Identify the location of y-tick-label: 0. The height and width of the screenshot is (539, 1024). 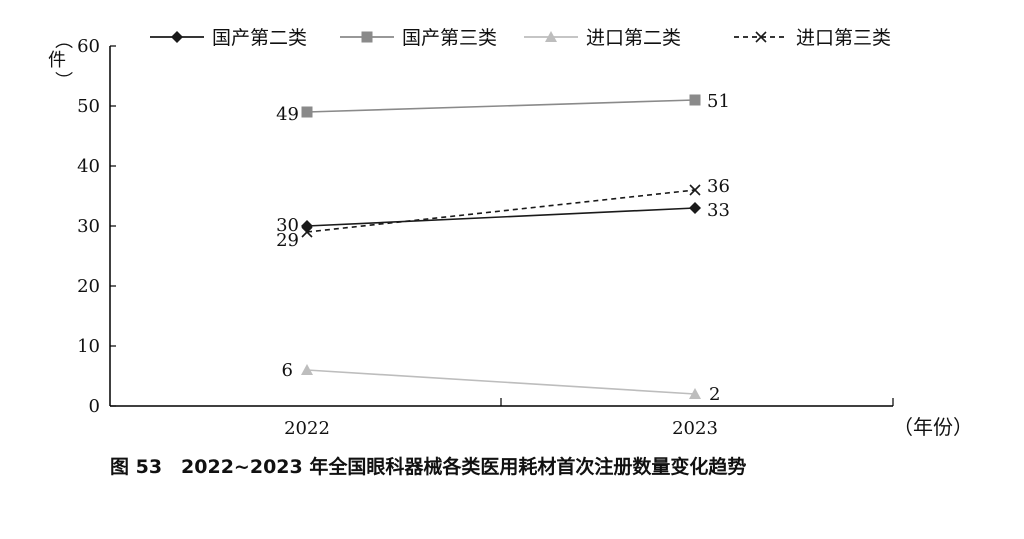
(94, 406).